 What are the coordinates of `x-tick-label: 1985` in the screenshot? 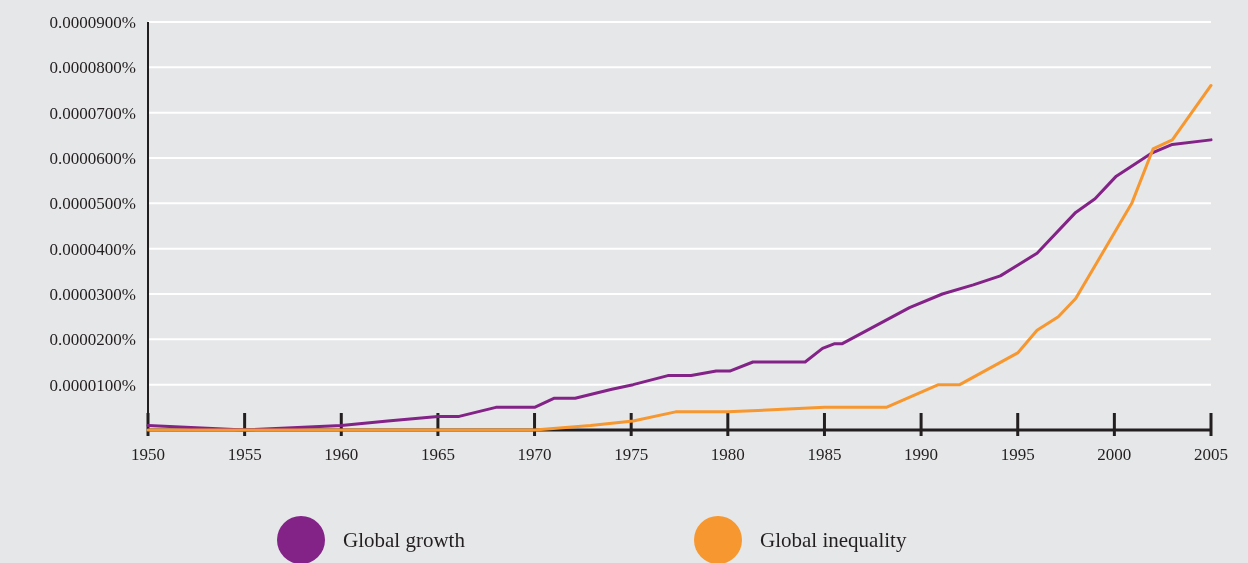 It's located at (824, 454).